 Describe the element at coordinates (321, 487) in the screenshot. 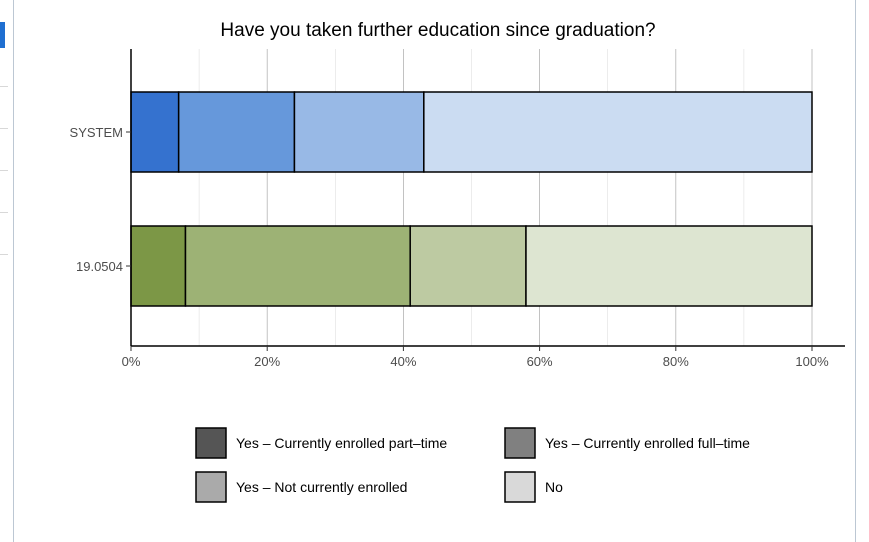

I see `legend-label: Yes – Not currently enrolled` at that location.